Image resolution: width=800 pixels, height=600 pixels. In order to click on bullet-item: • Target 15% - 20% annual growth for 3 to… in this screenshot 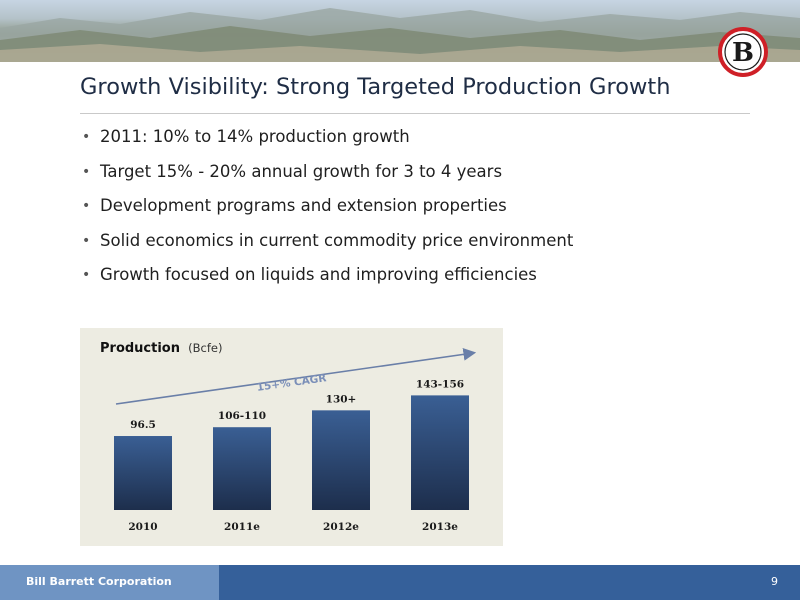, I will do `click(326, 176)`.